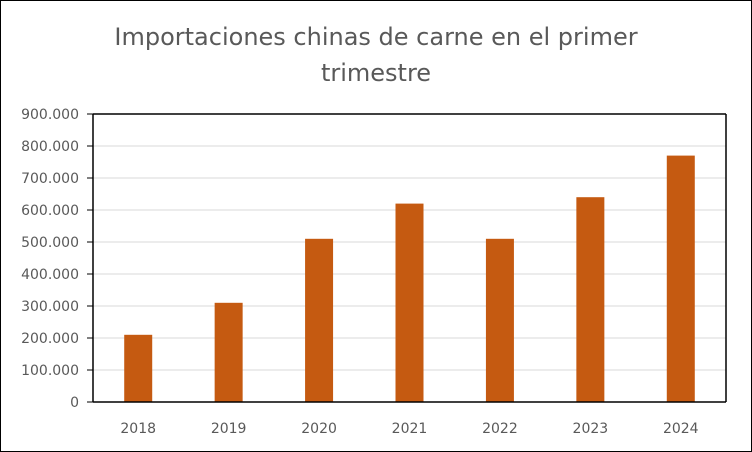 The height and width of the screenshot is (452, 752). Describe the element at coordinates (228, 352) in the screenshot. I see `bar-2019` at that location.